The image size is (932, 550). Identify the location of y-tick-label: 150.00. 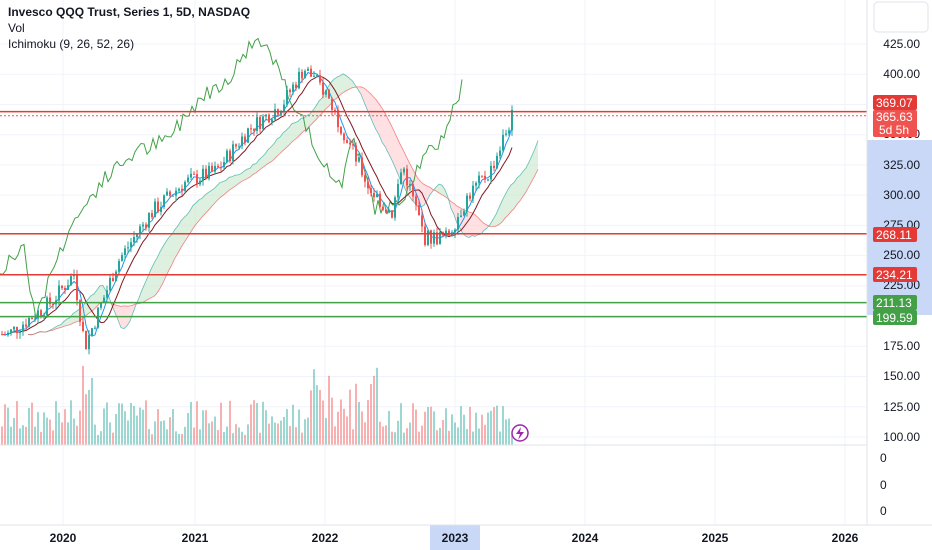
(901, 376).